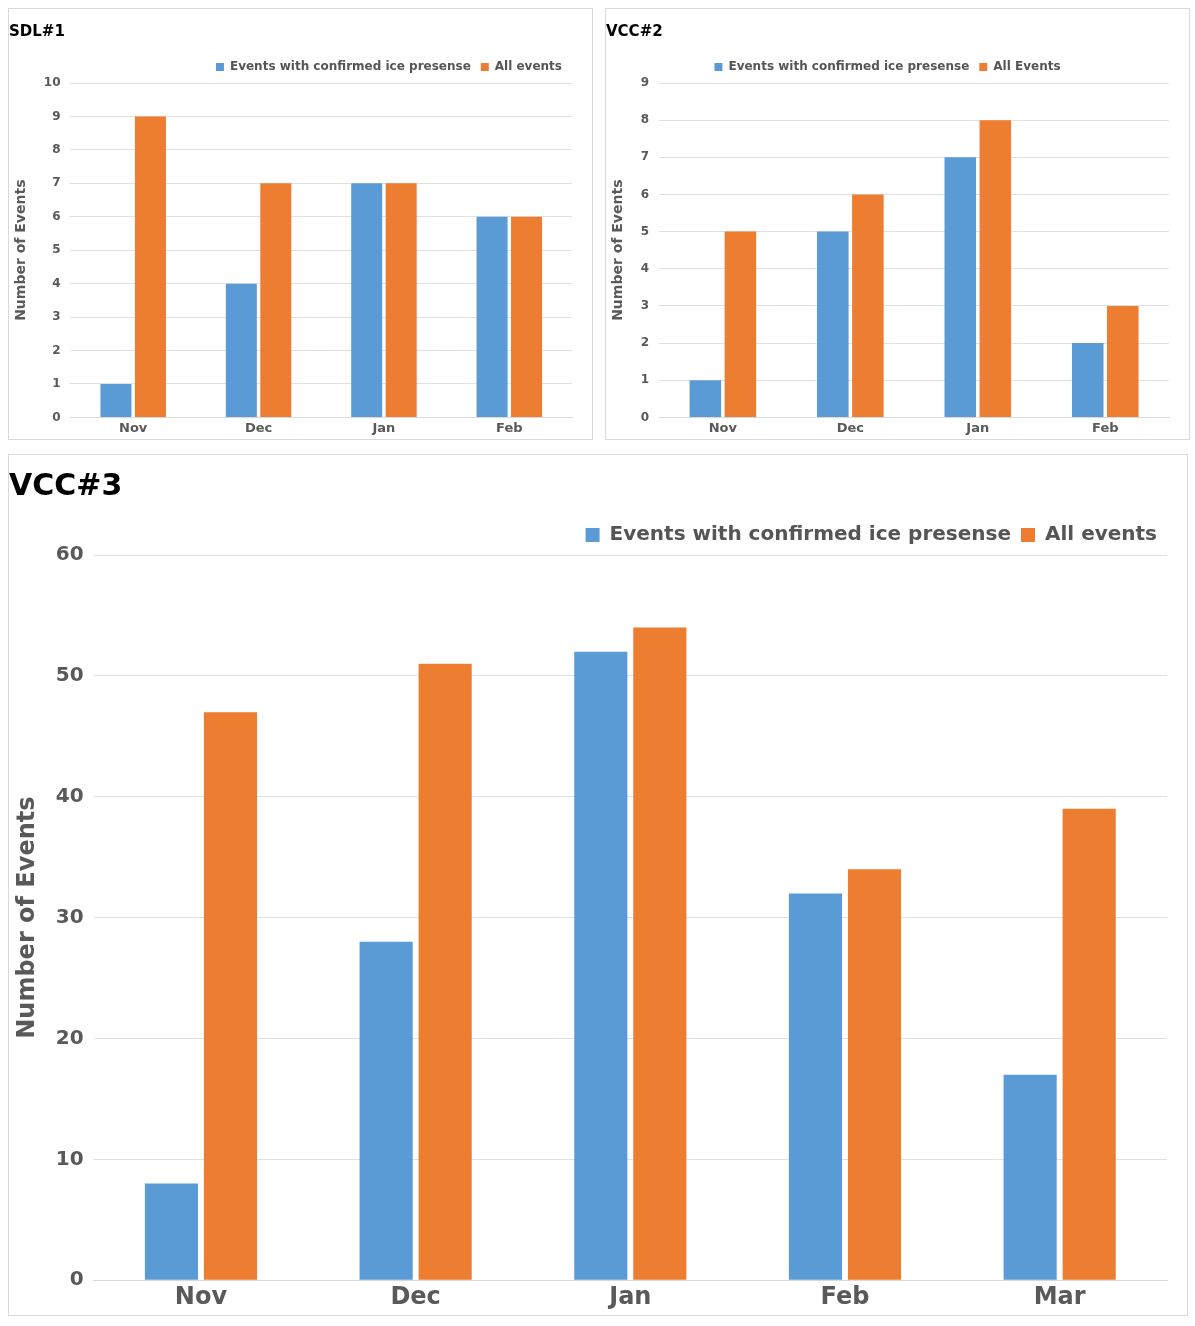  Describe the element at coordinates (634, 30) in the screenshot. I see `chart-title: VCC#2` at that location.